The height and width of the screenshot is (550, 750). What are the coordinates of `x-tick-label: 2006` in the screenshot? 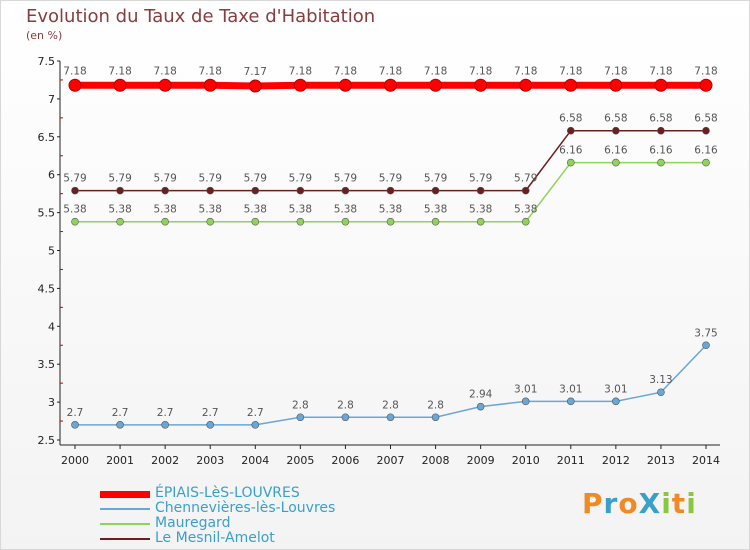 It's located at (345, 460).